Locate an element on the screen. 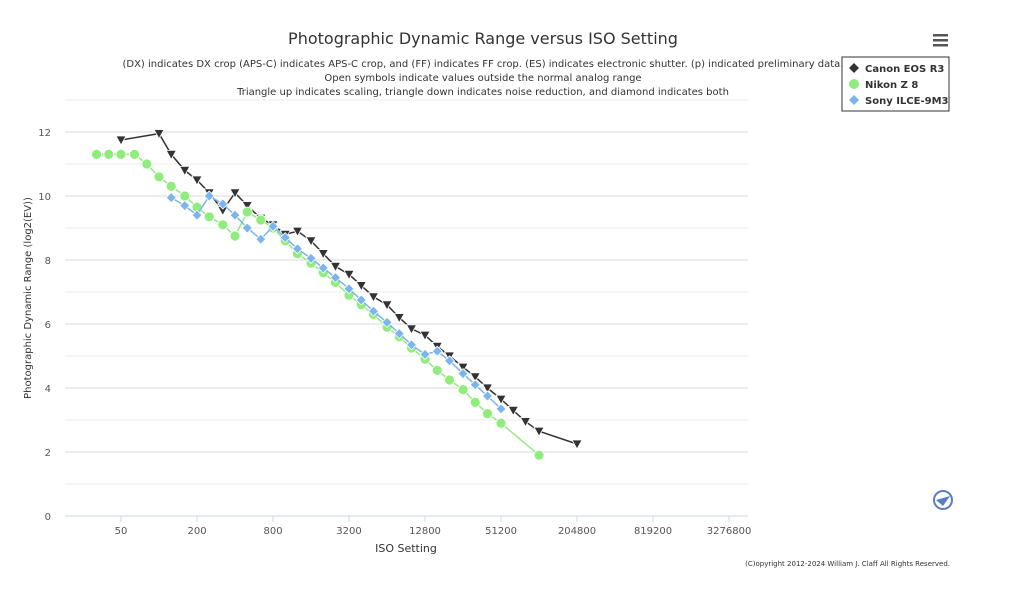  x-tick-label: 800 is located at coordinates (272, 531).